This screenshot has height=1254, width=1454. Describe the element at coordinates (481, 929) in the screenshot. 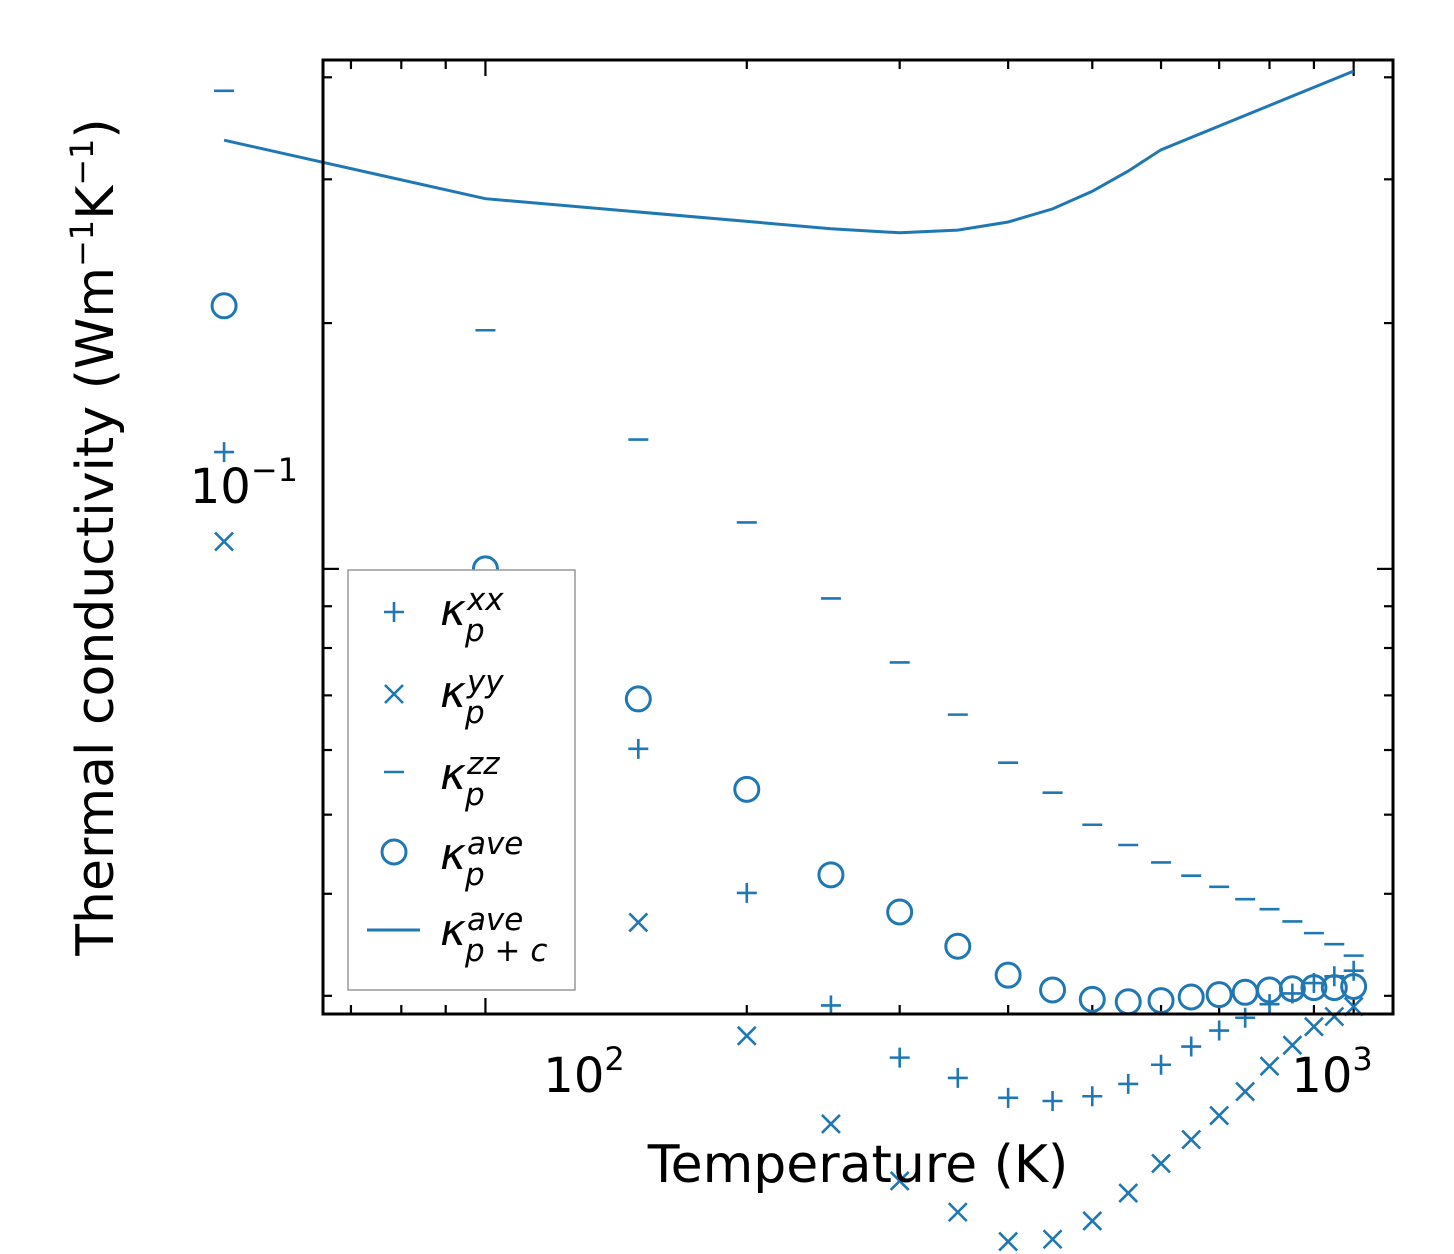

I see `legend-label-pc-ave: κave` at that location.